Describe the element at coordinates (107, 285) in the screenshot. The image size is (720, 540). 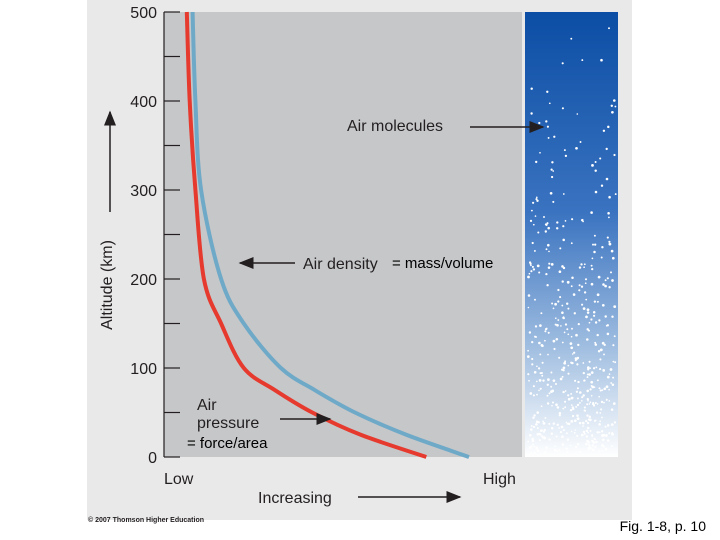
I see `y-axis-label: Altitude (km)` at that location.